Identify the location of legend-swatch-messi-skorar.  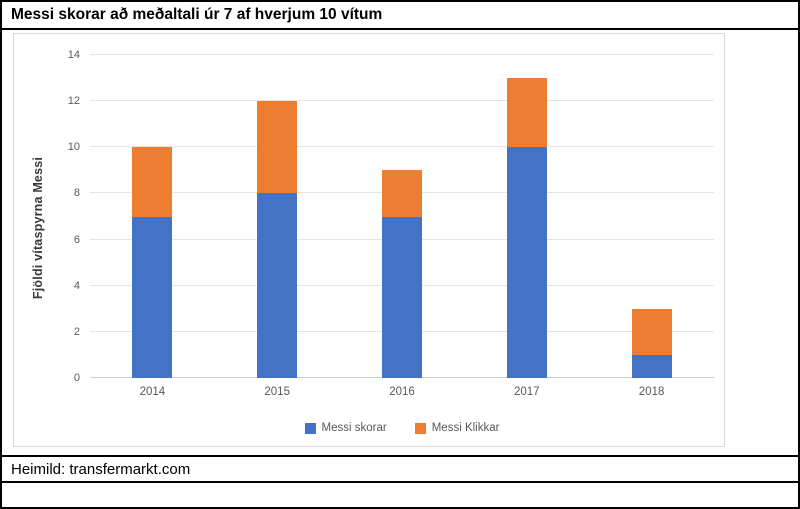
(310, 428).